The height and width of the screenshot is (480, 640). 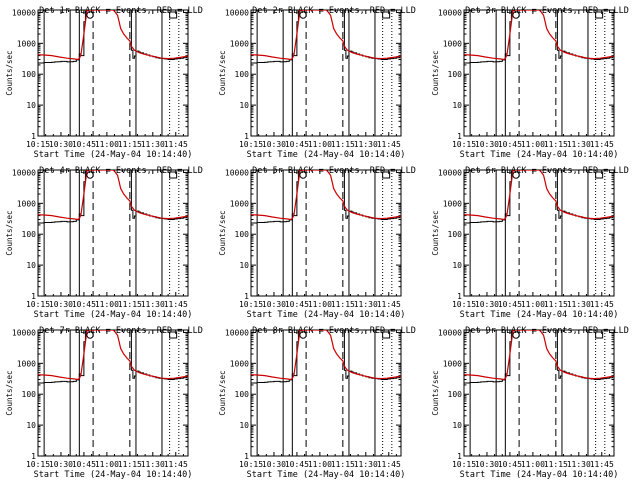 What do you see at coordinates (547, 171) in the screenshot?
I see `chart-title: Det 6r BLACK = Events, RED = LLD` at bounding box center [547, 171].